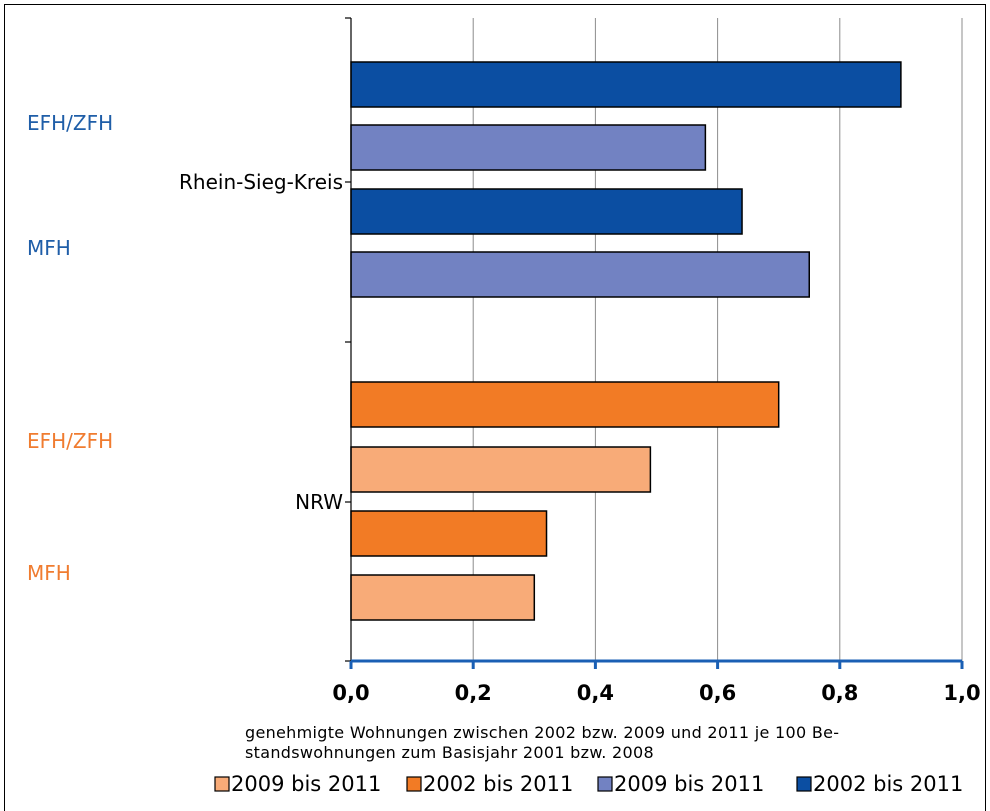 Image resolution: width=990 pixels, height=811 pixels. I want to click on x-tick-label: 0,6, so click(717, 693).